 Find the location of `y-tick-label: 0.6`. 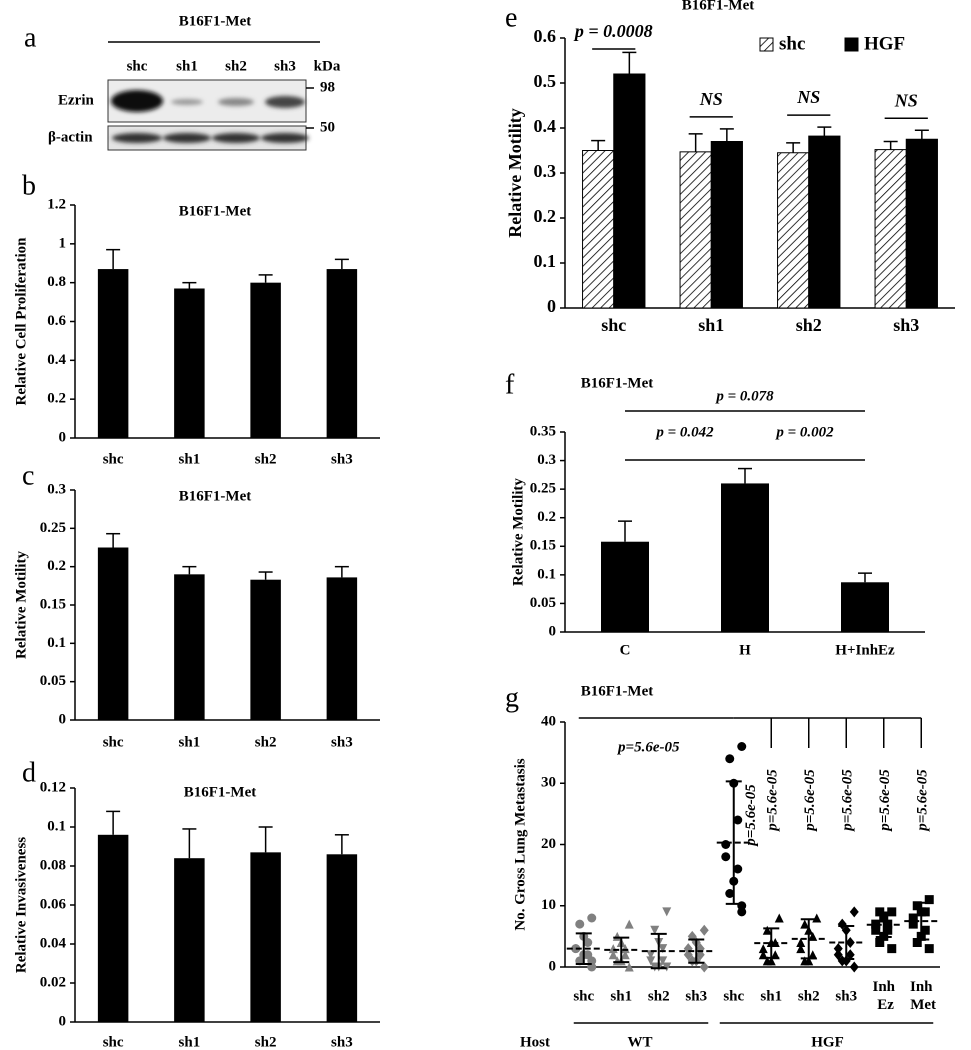

y-tick-label: 0.6 is located at coordinates (545, 36).